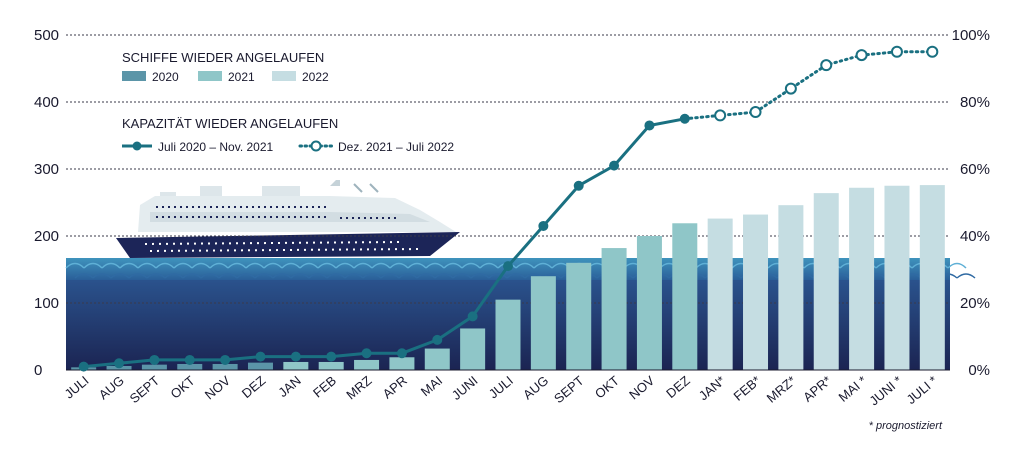  What do you see at coordinates (165, 77) in the screenshot?
I see `legend-label-2020: 2020` at bounding box center [165, 77].